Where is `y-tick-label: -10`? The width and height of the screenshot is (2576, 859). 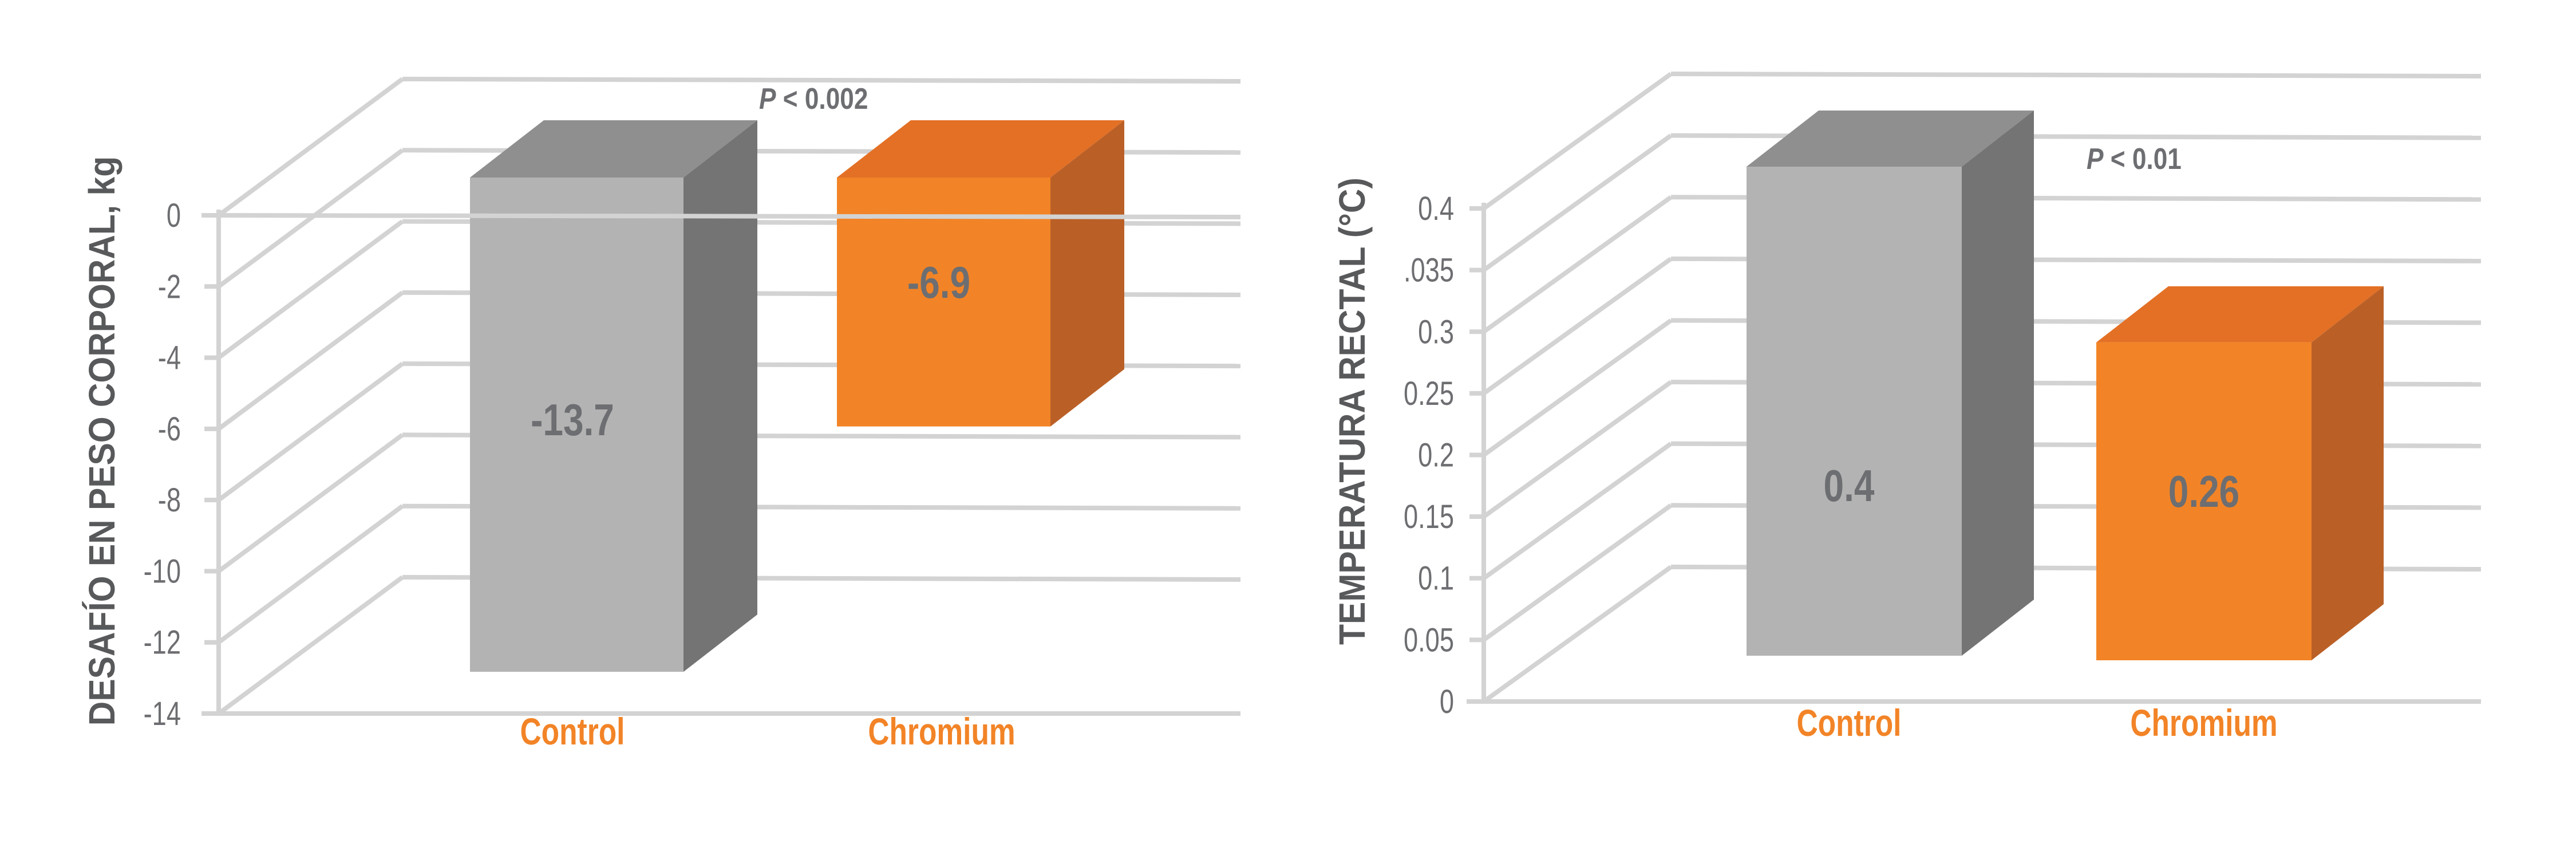 y-tick-label: -10 is located at coordinates (162, 571).